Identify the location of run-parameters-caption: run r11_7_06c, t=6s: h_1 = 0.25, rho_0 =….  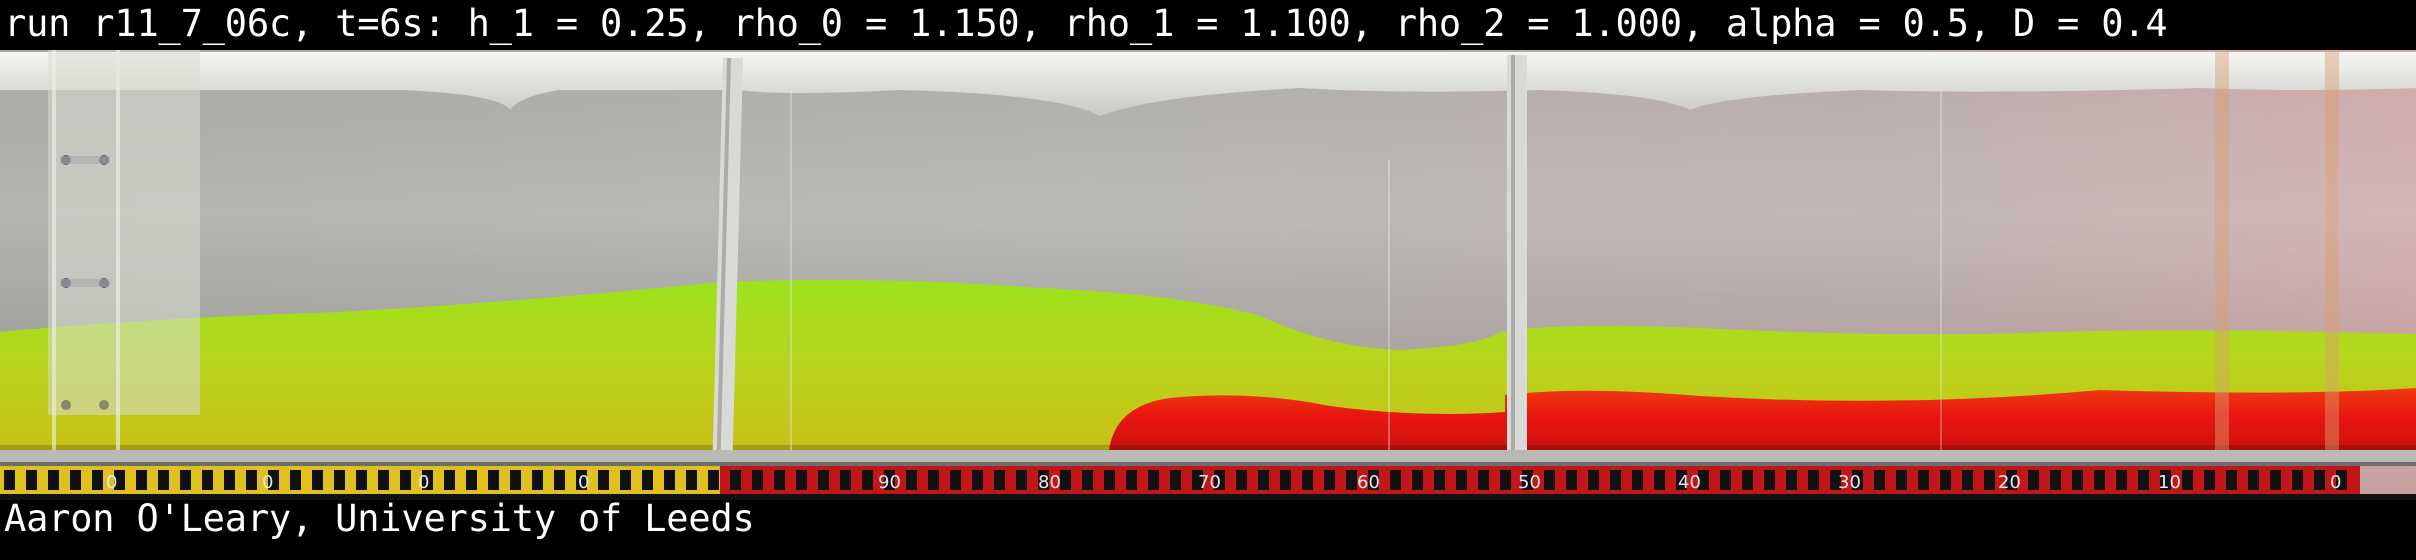
(1086, 23).